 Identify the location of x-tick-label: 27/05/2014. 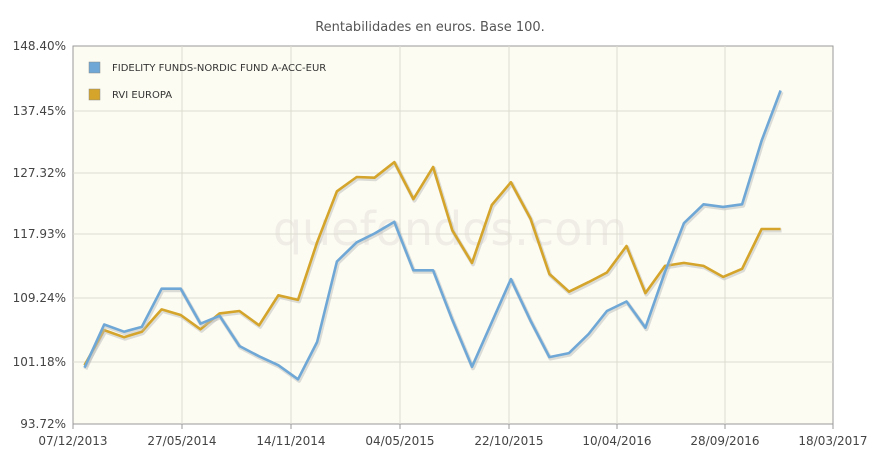
(181, 441).